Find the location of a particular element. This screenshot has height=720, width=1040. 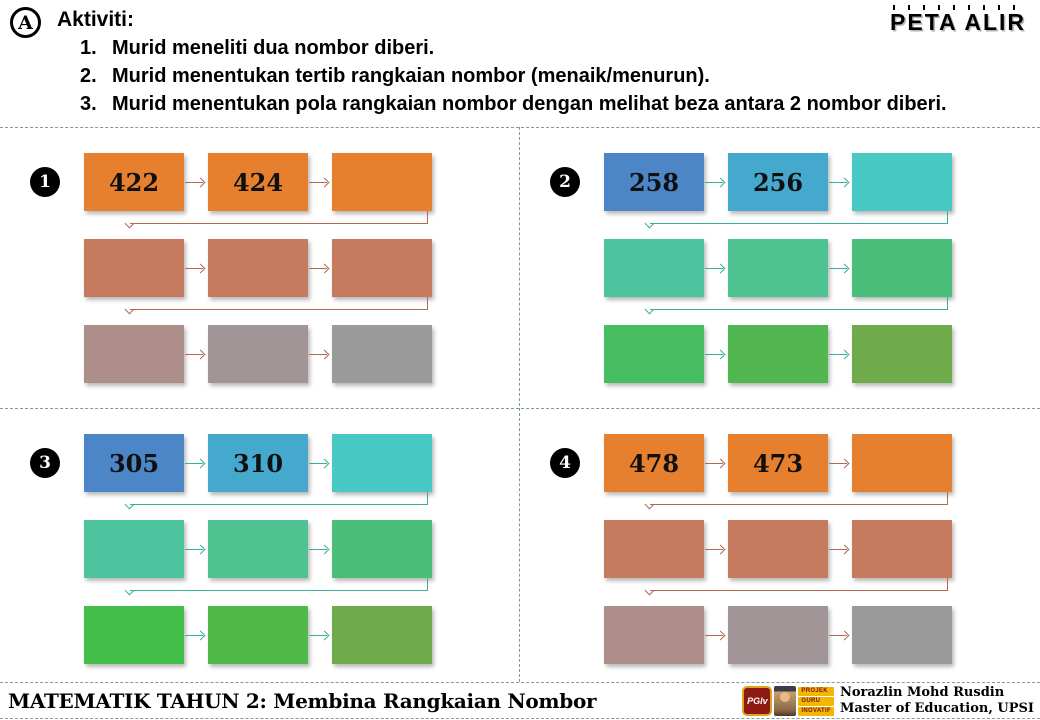

divider-middle is located at coordinates (520, 408).